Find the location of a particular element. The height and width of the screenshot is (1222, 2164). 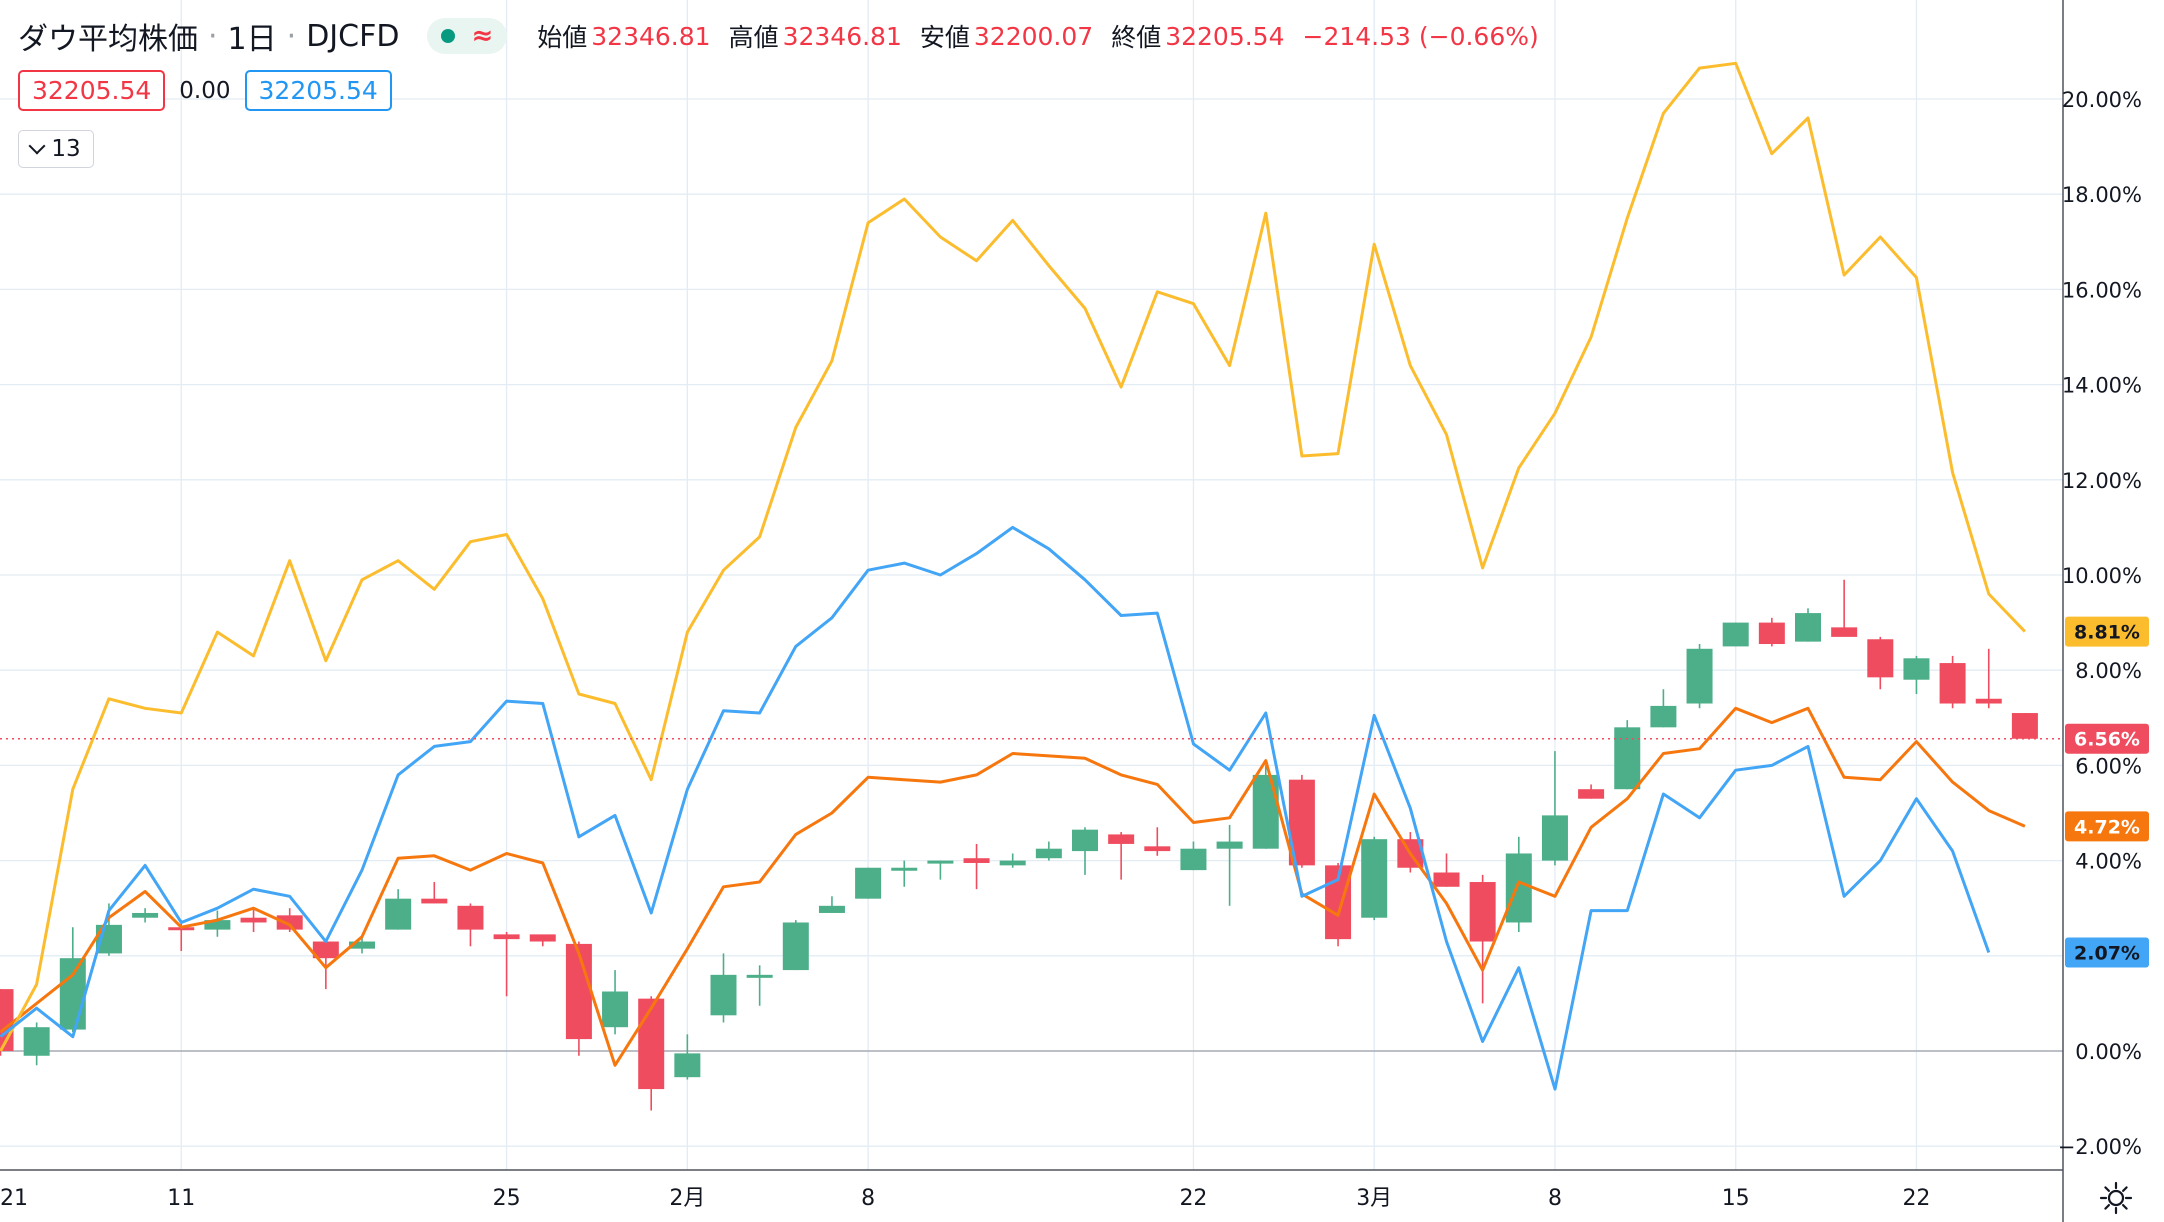

open-label: 始値 is located at coordinates (562, 37).